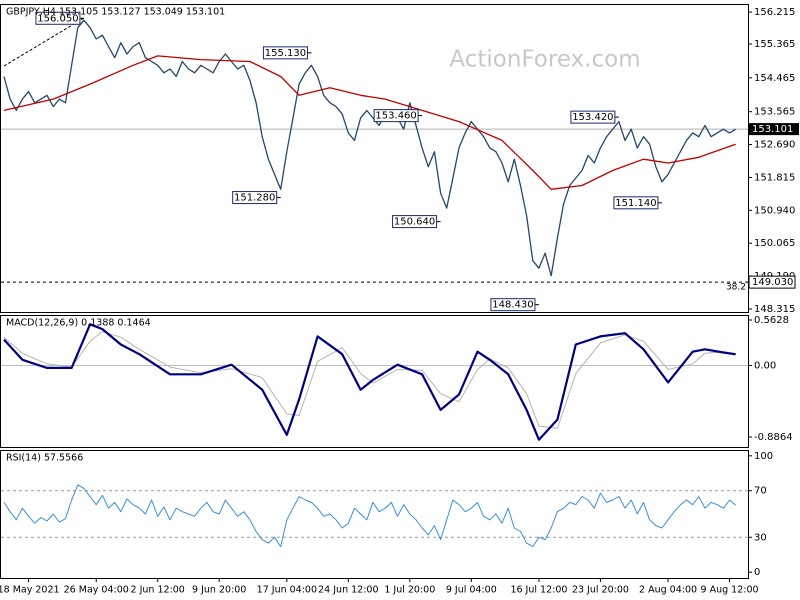  I want to click on y-tick-label: 100, so click(763, 456).